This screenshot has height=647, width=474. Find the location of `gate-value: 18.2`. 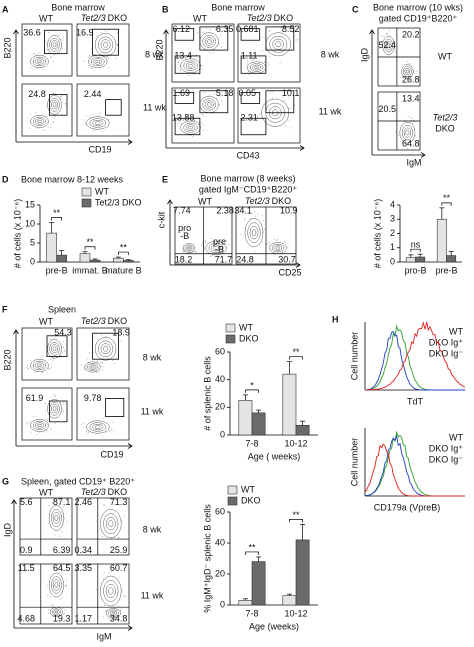

gate-value: 18.2 is located at coordinates (184, 259).